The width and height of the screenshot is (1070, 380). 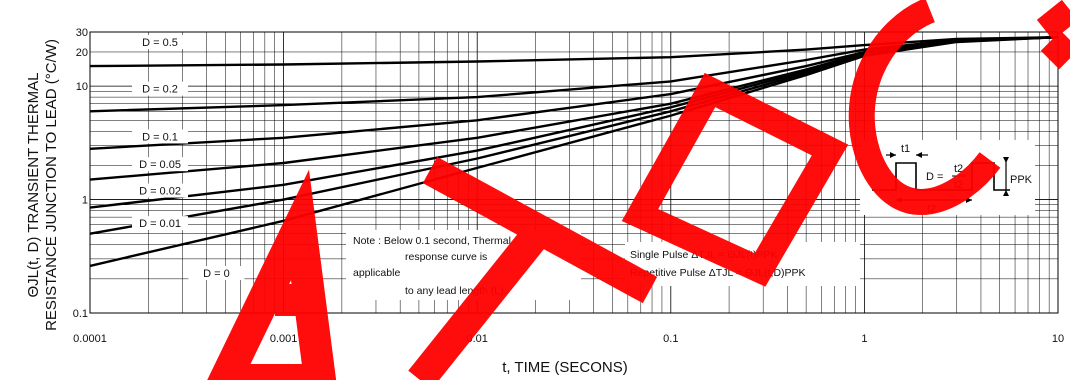 What do you see at coordinates (80, 314) in the screenshot?
I see `y-tick-label: 0.1` at bounding box center [80, 314].